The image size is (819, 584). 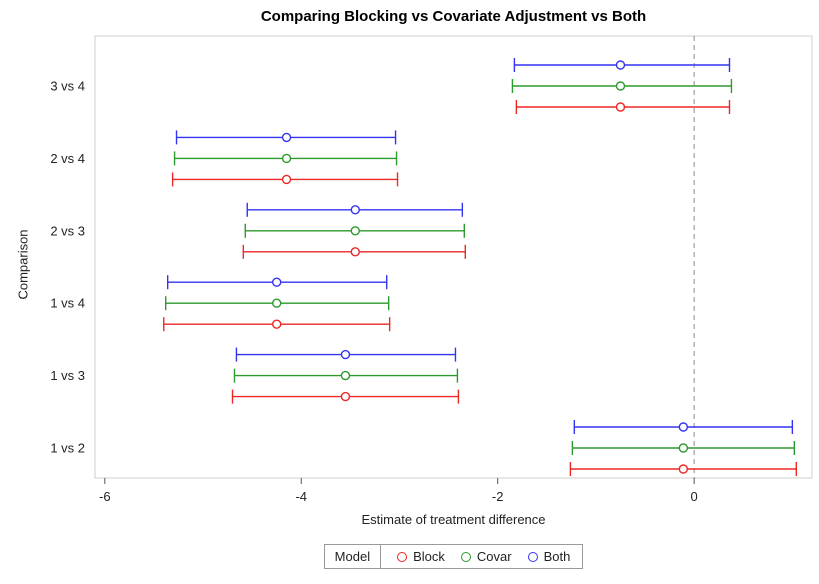 What do you see at coordinates (429, 556) in the screenshot?
I see `legend-item-label: Block` at bounding box center [429, 556].